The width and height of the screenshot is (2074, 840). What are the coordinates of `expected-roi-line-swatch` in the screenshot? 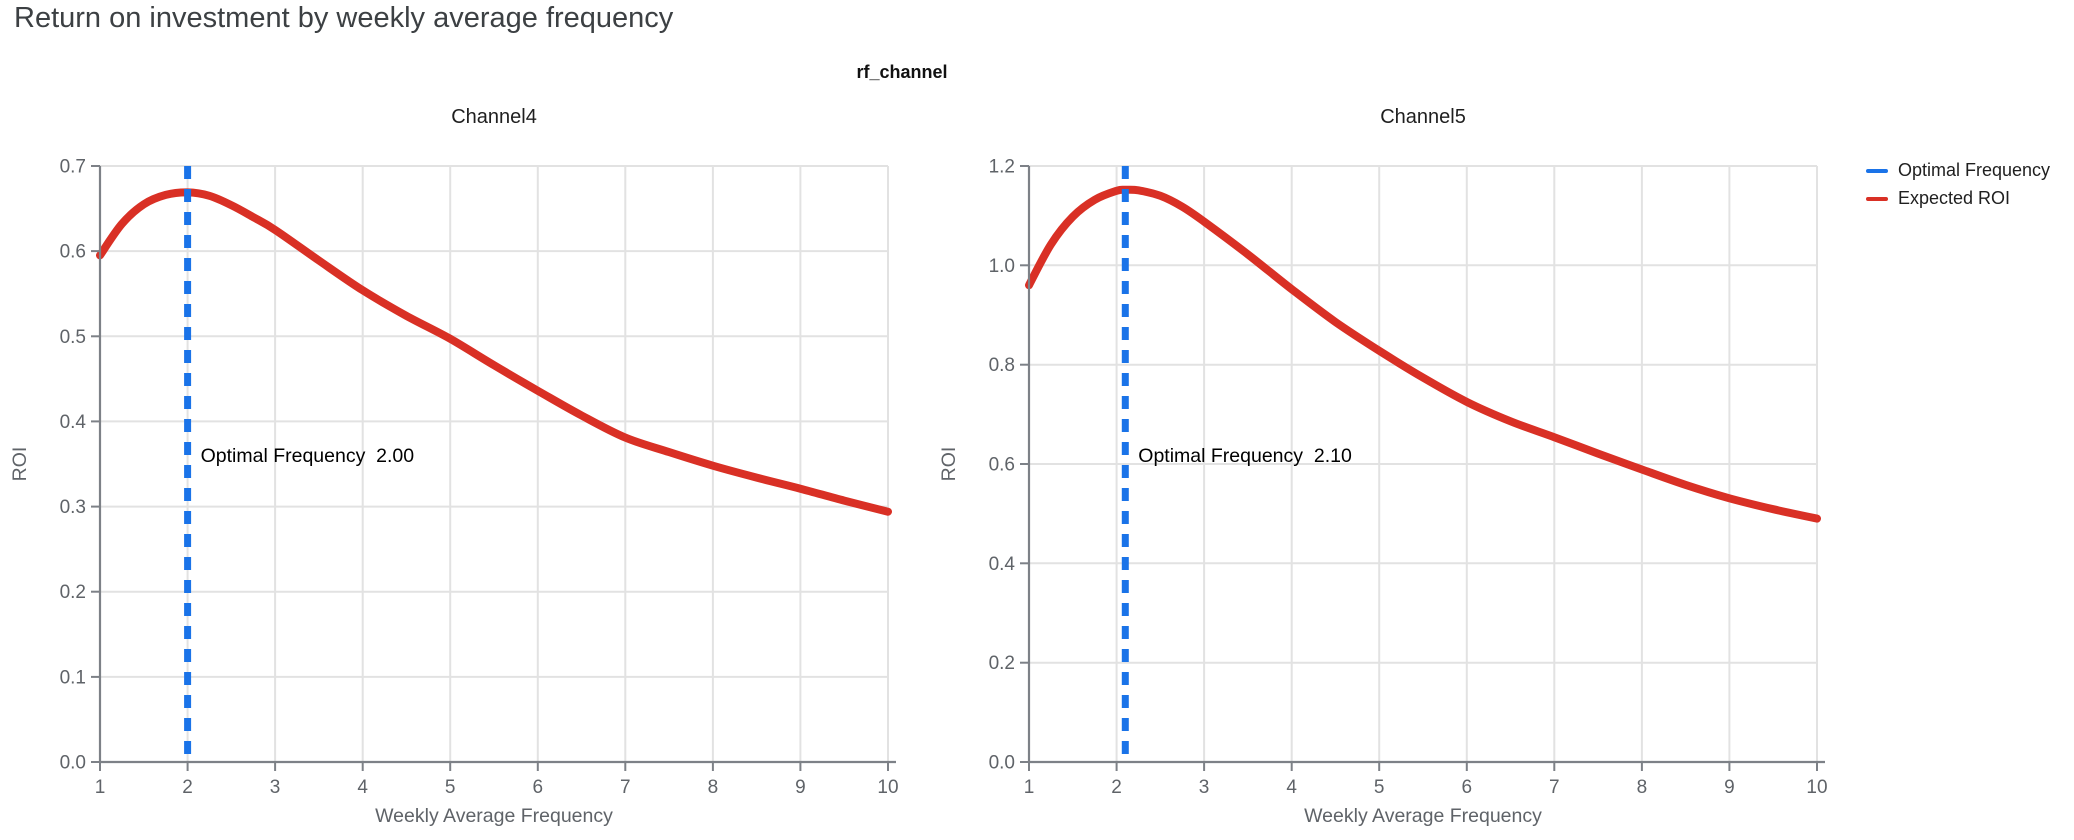 It's located at (1877, 198).